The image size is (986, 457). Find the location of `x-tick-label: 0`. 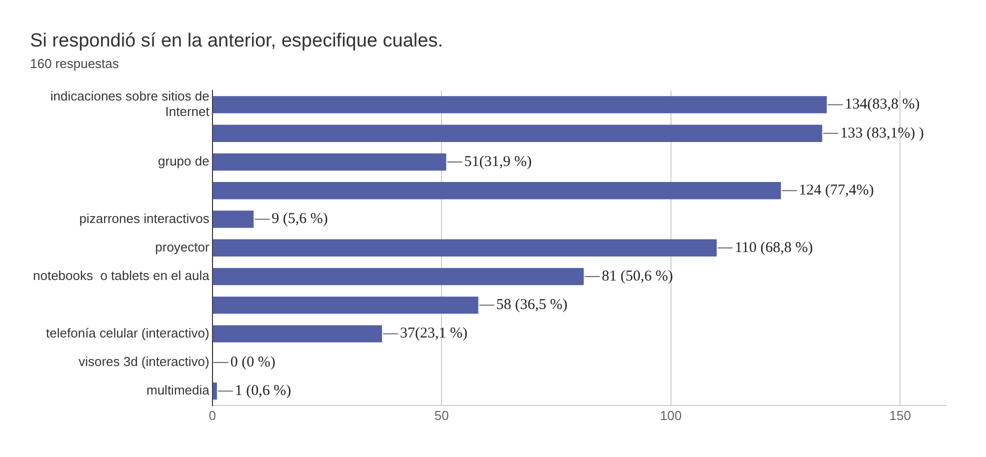

x-tick-label: 0 is located at coordinates (212, 415).